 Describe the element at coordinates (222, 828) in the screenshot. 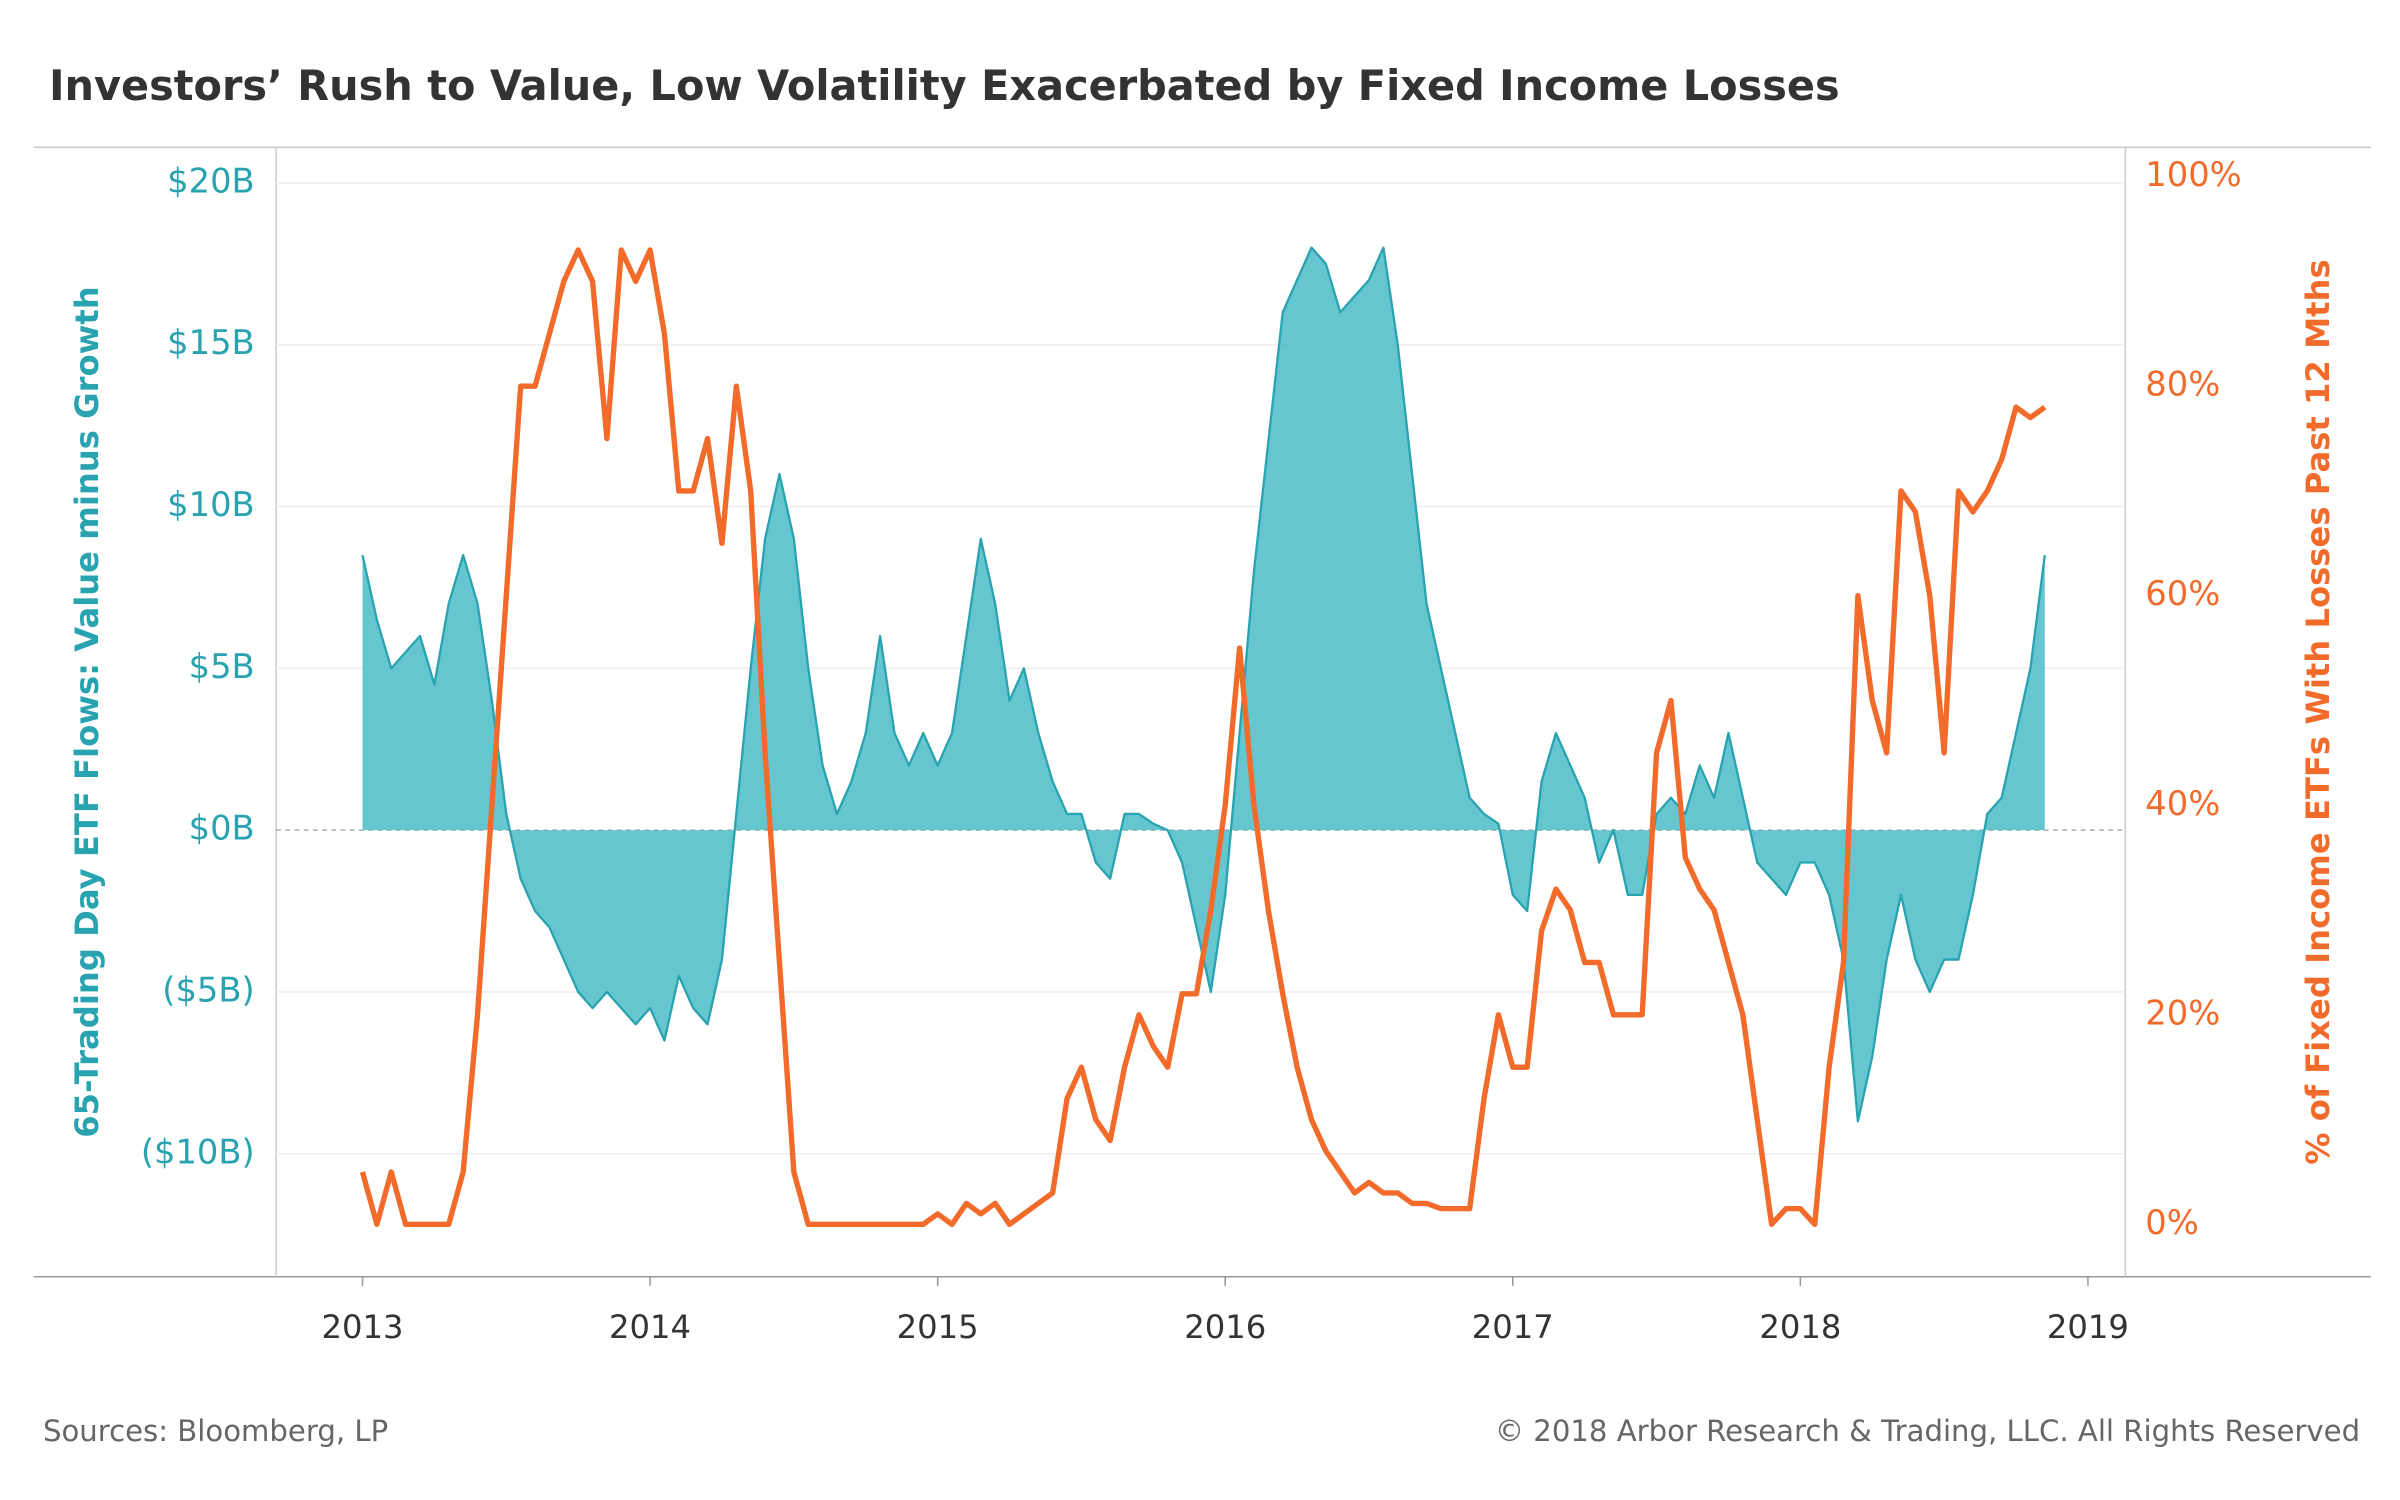

I see `y-tick-label: $0B` at that location.